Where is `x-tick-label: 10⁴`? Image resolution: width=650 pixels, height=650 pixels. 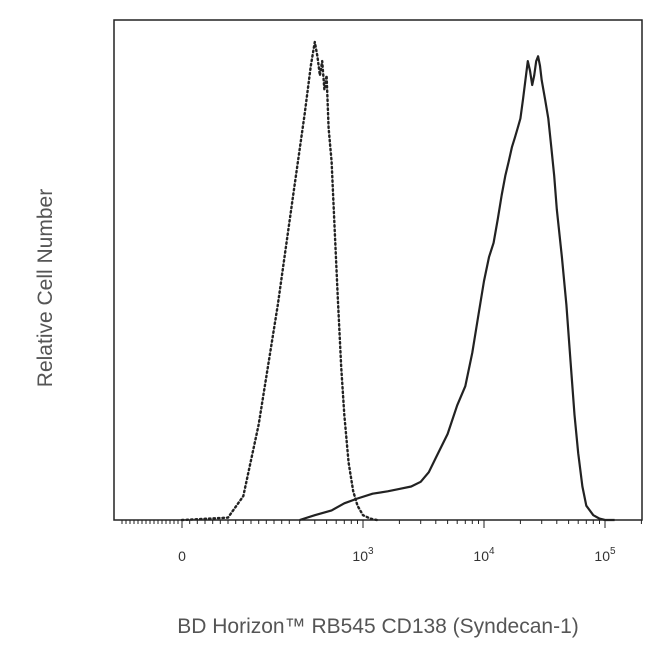 x-tick-label: 10⁴ is located at coordinates (484, 555).